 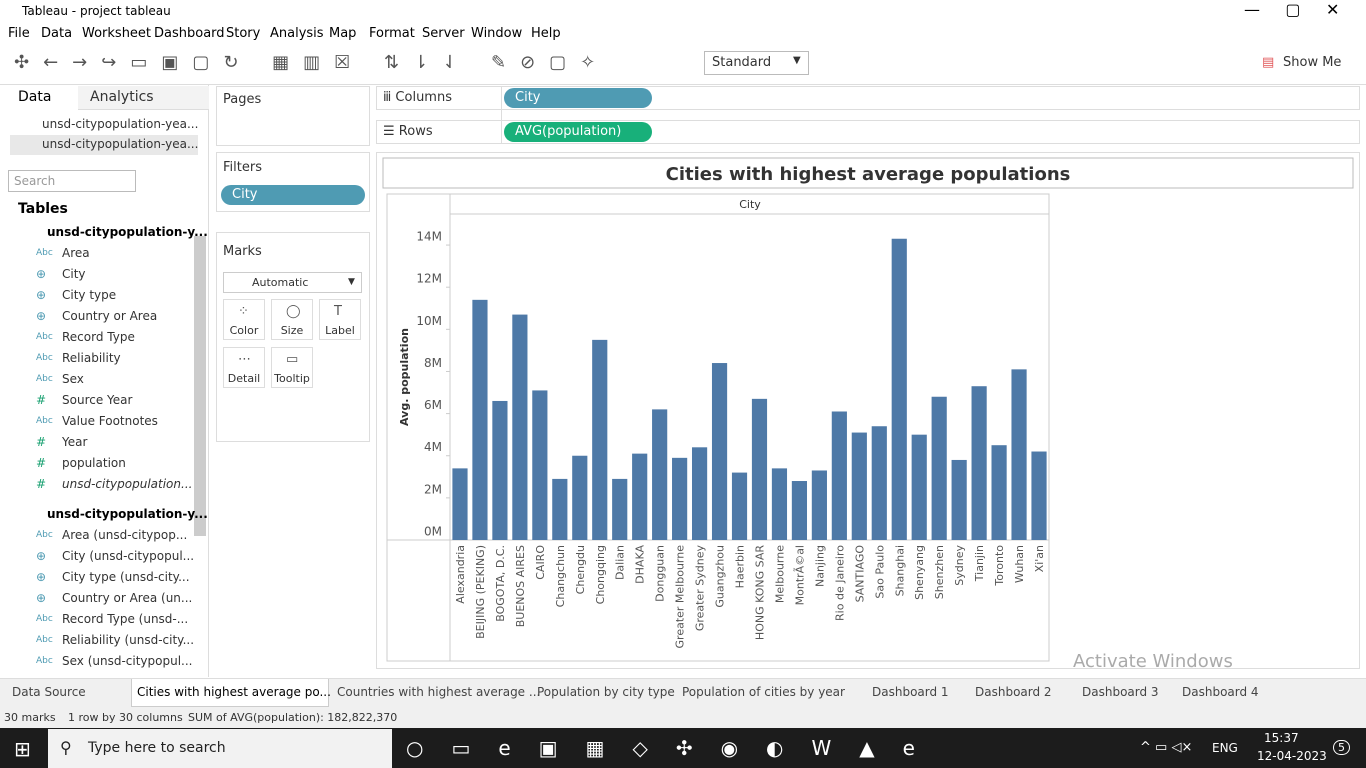 What do you see at coordinates (797, 60) in the screenshot?
I see `dropdown-arrow: ▼` at bounding box center [797, 60].